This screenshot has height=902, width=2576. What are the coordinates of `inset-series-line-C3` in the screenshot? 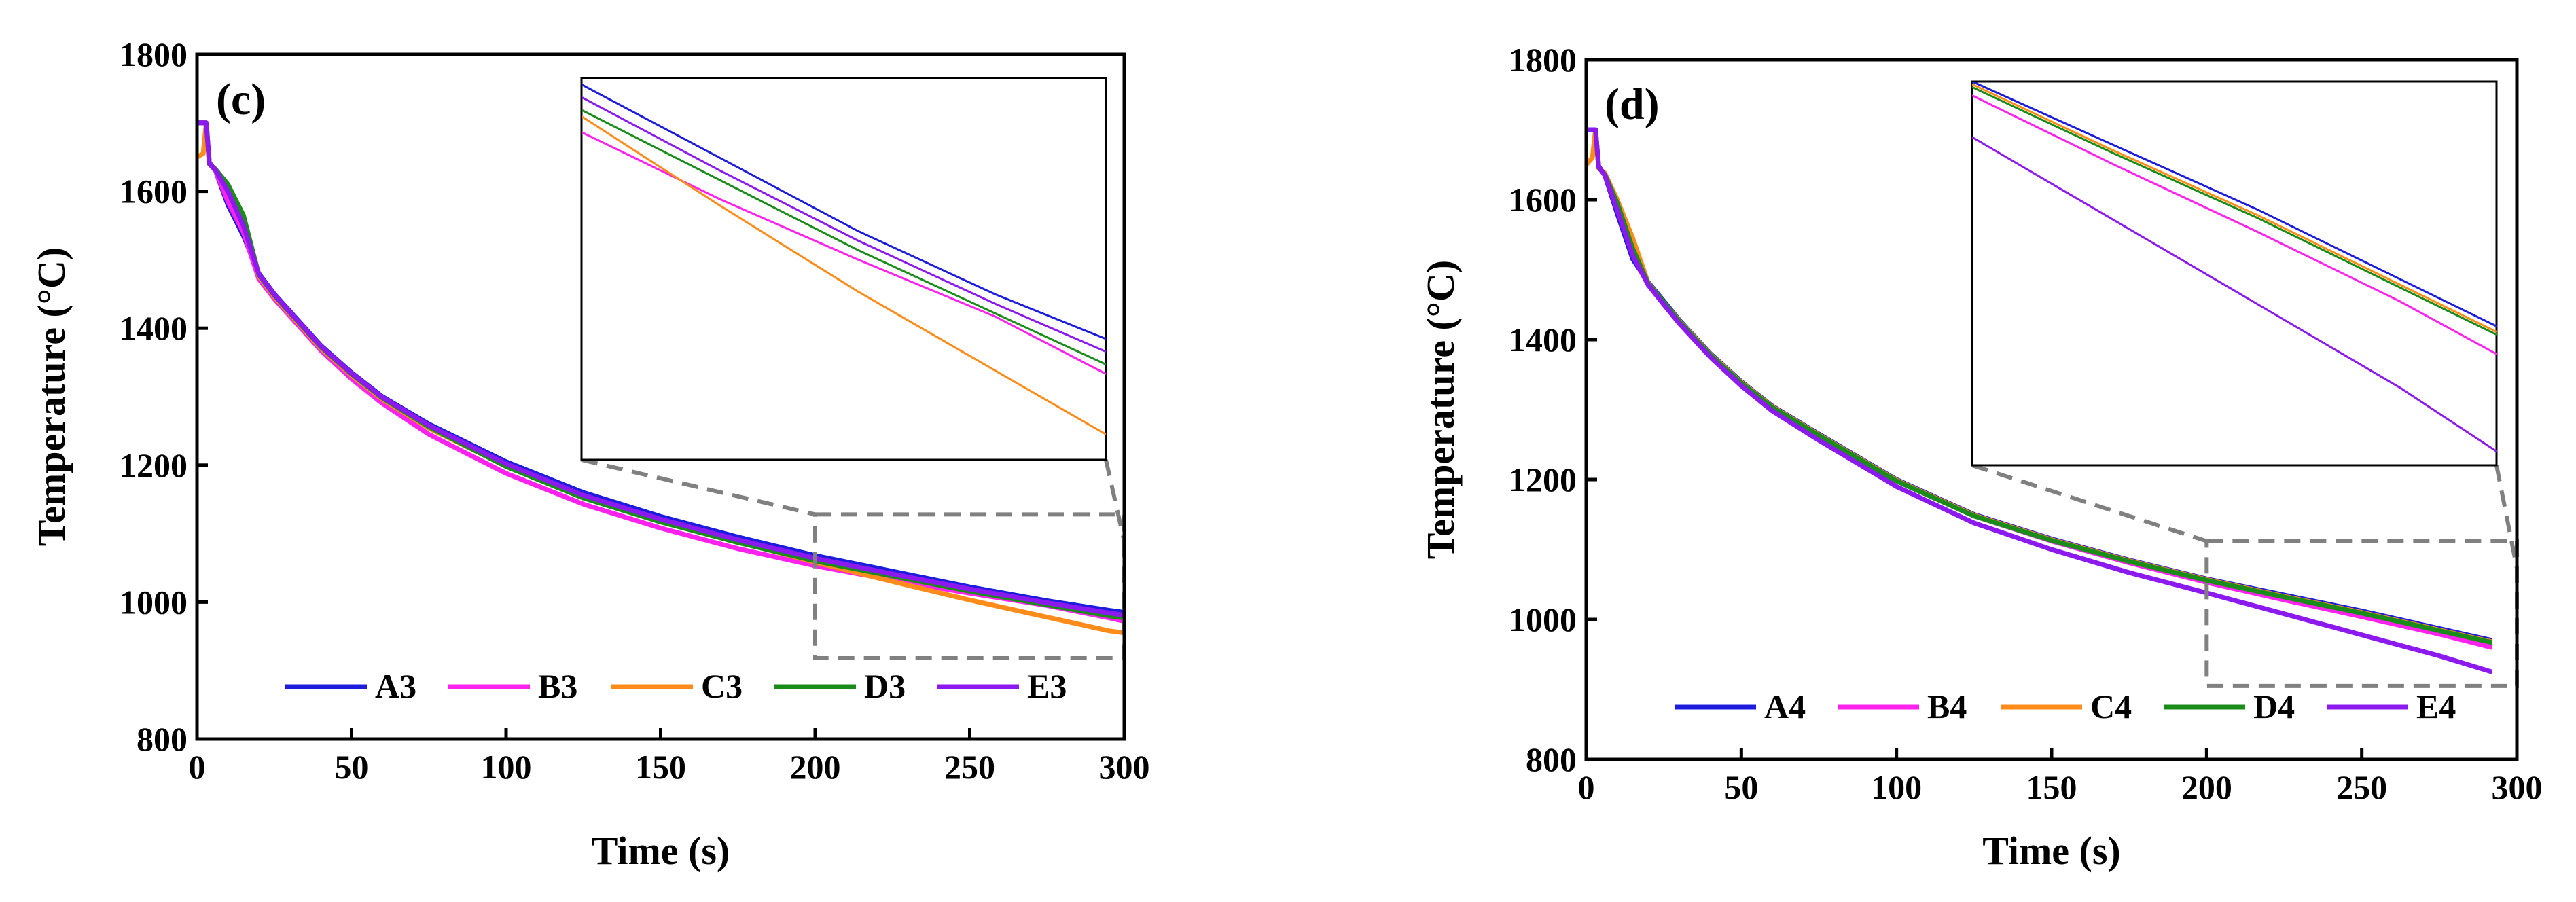 It's located at (844, 275).